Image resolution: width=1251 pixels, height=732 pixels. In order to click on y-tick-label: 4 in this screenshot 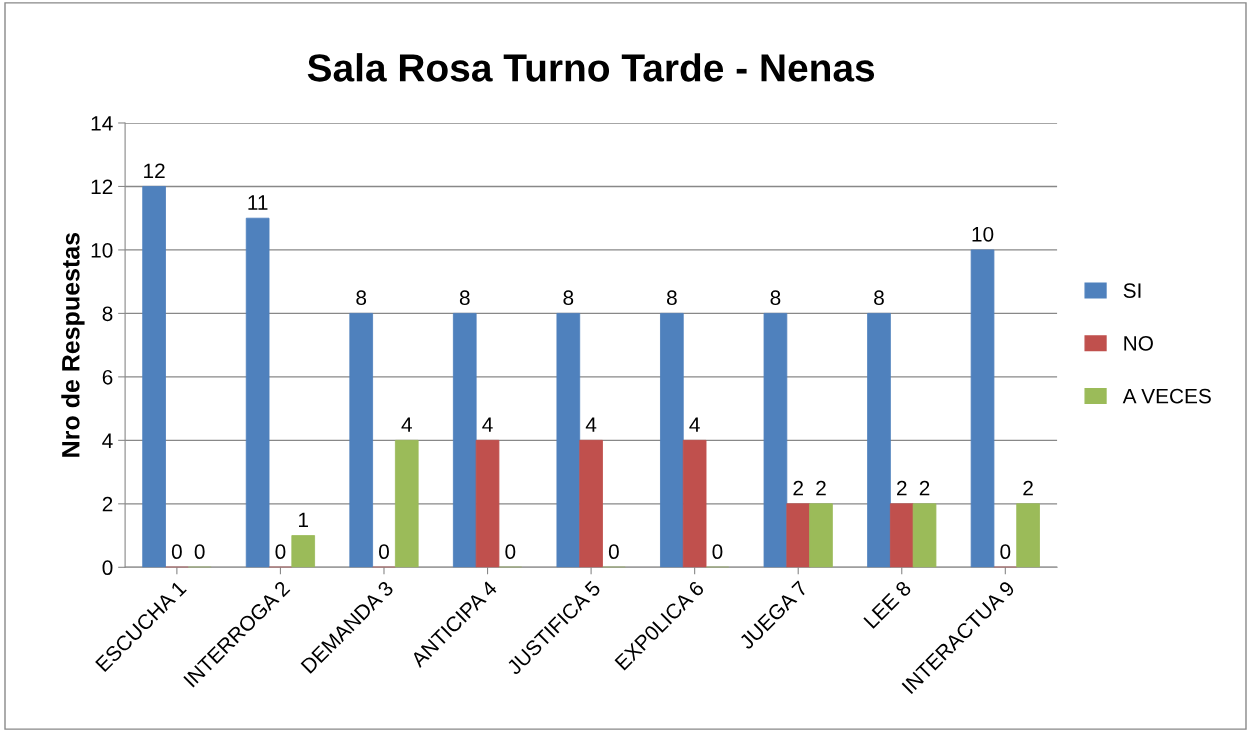, I will do `click(107, 440)`.